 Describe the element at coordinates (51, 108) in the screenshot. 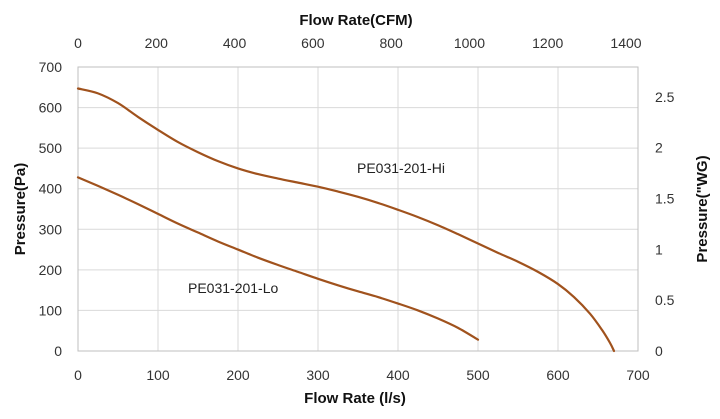

I see `y-tick-label: 600` at that location.